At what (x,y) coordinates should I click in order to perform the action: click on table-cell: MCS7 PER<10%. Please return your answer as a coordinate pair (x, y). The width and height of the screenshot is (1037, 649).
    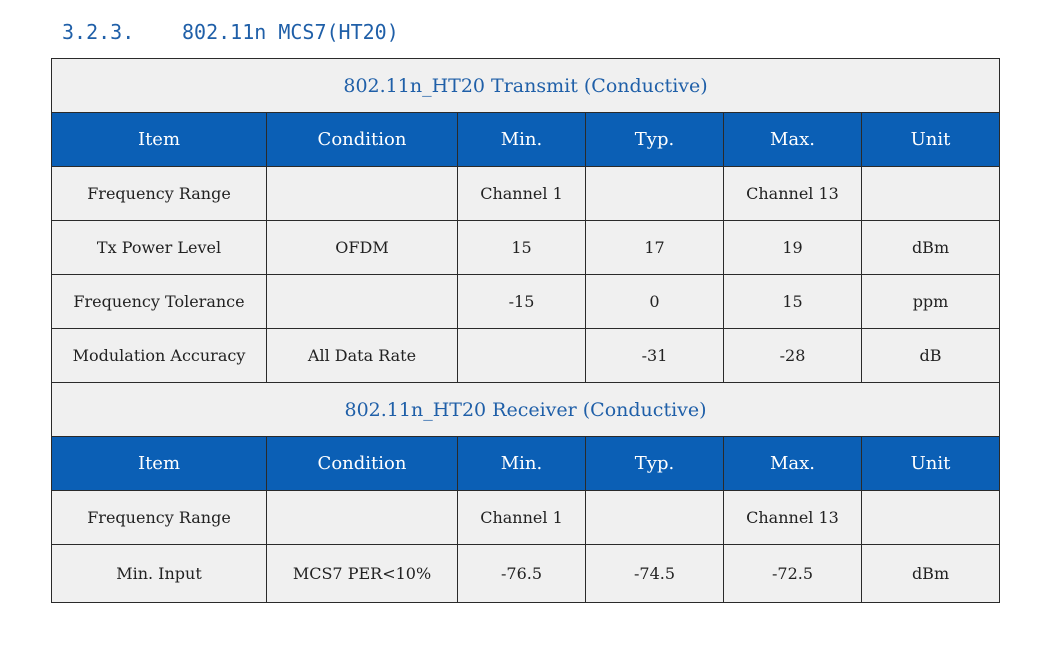
    Looking at the image, I should click on (362, 573).